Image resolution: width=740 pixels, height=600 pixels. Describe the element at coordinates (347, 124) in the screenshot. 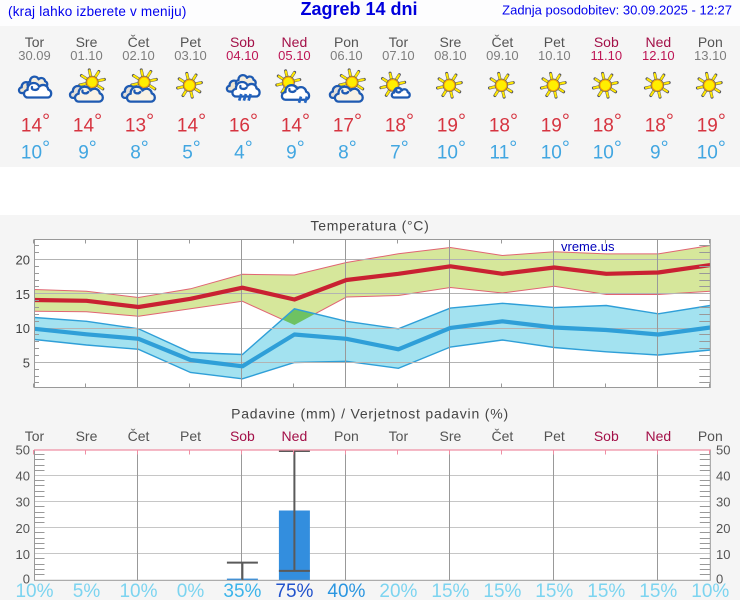

I see `svg-text: 17°` at that location.